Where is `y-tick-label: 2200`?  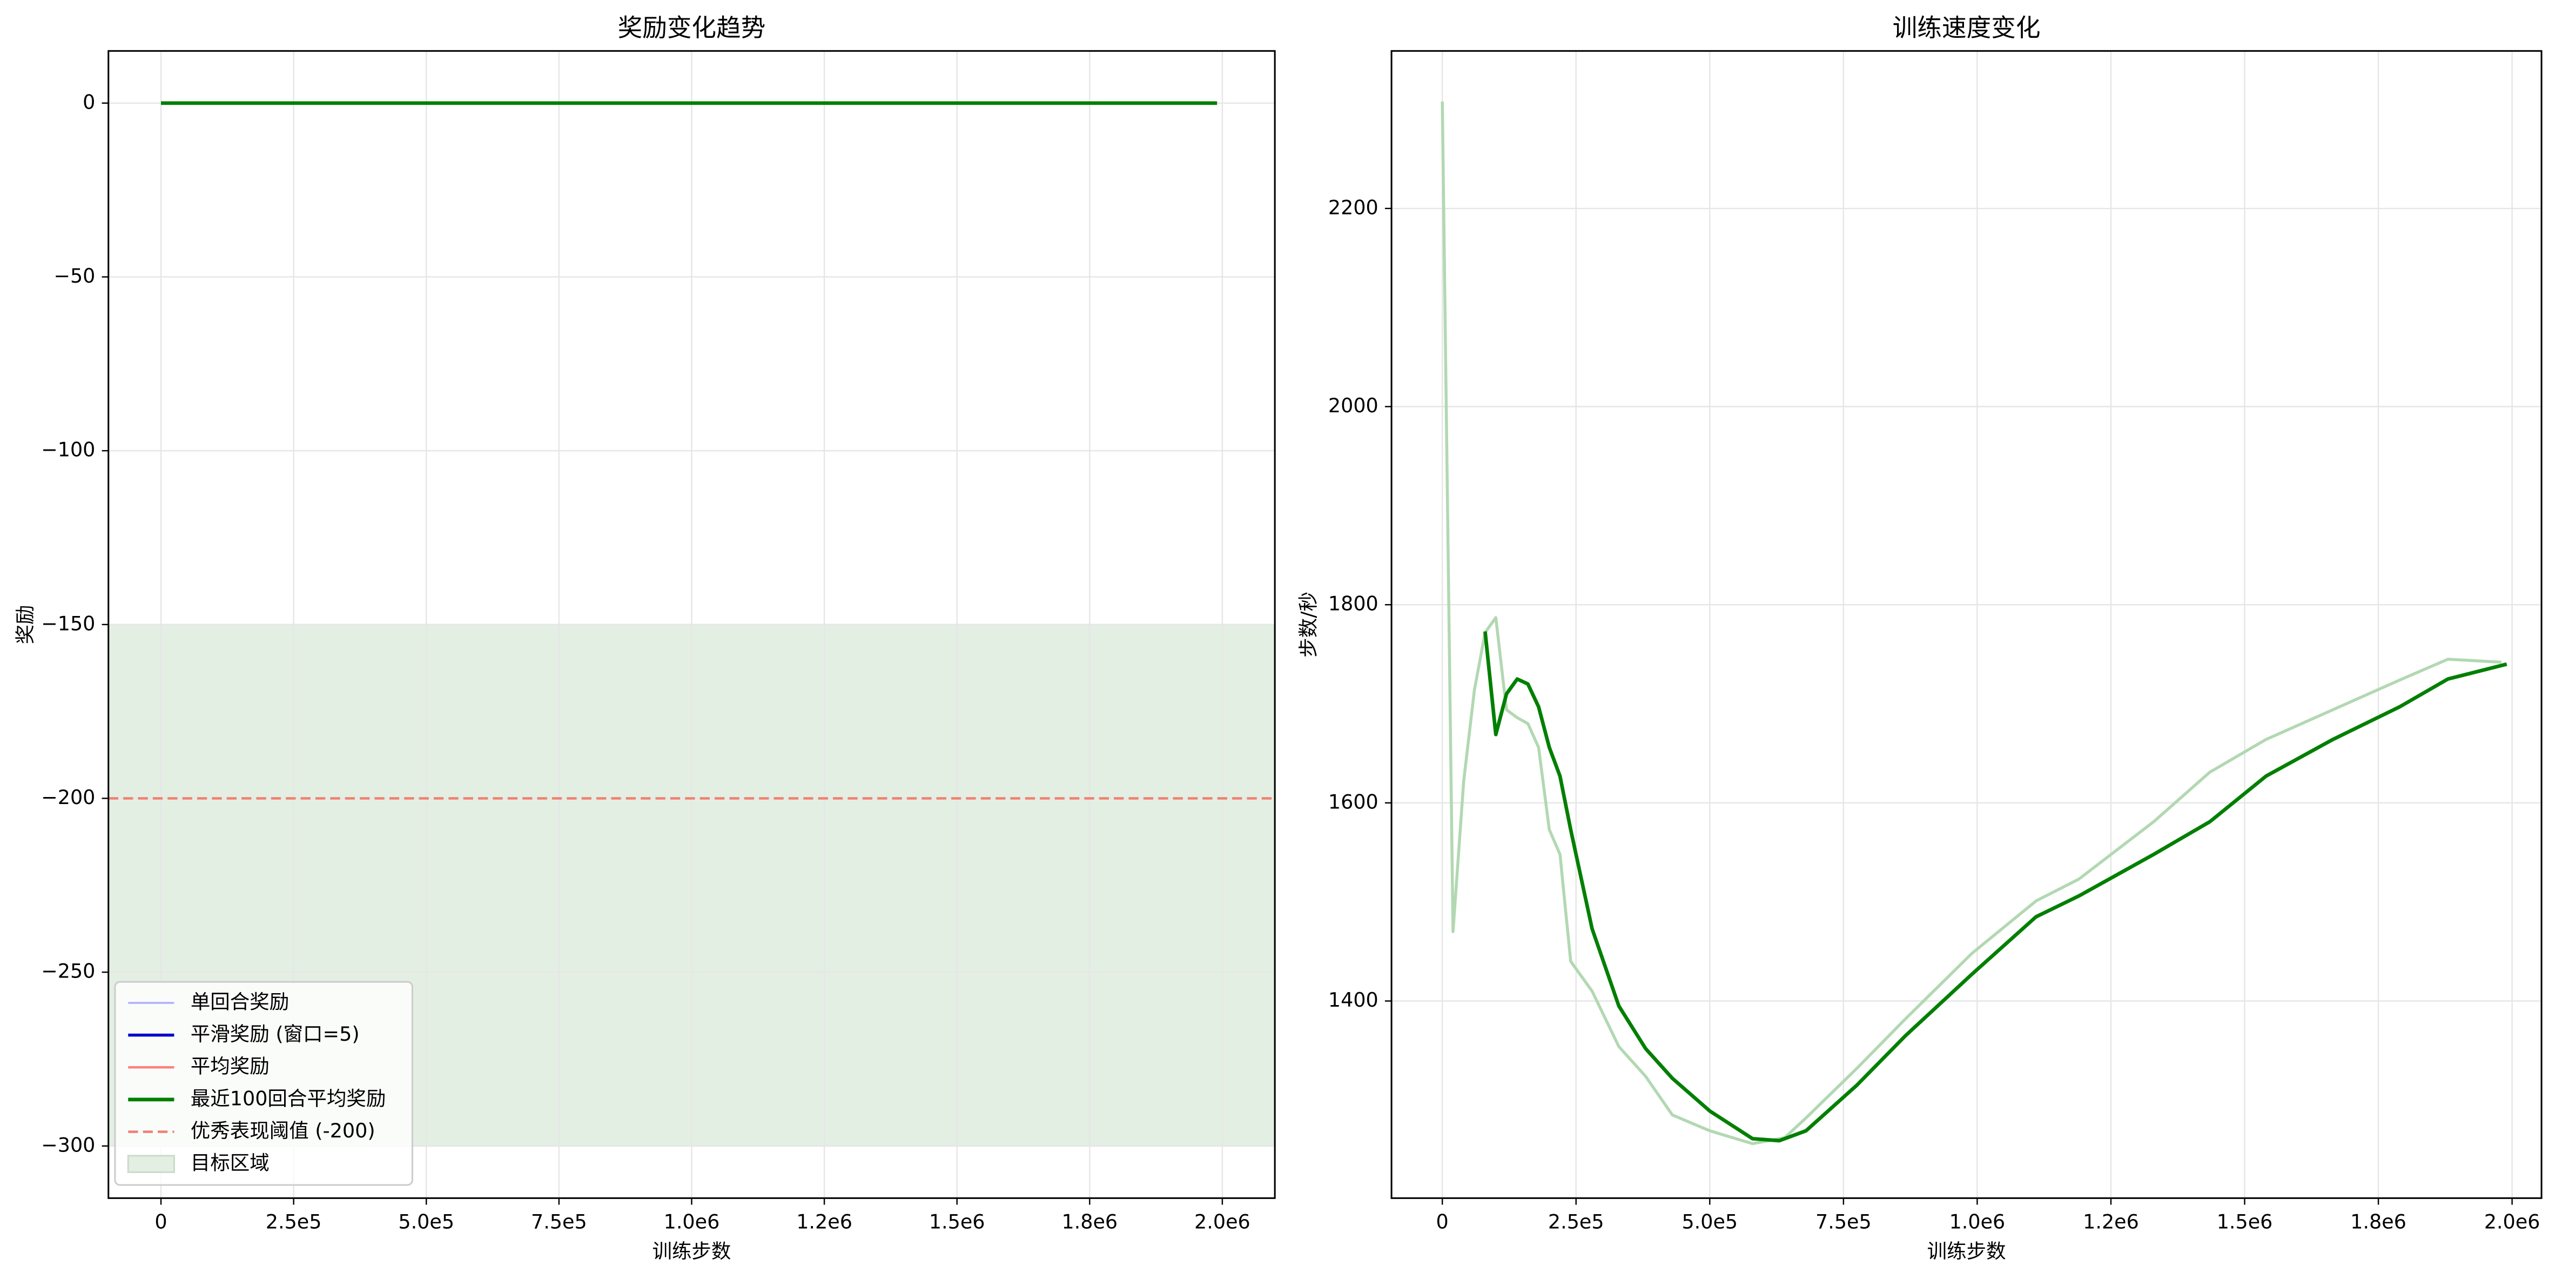
y-tick-label: 2200 is located at coordinates (1353, 207).